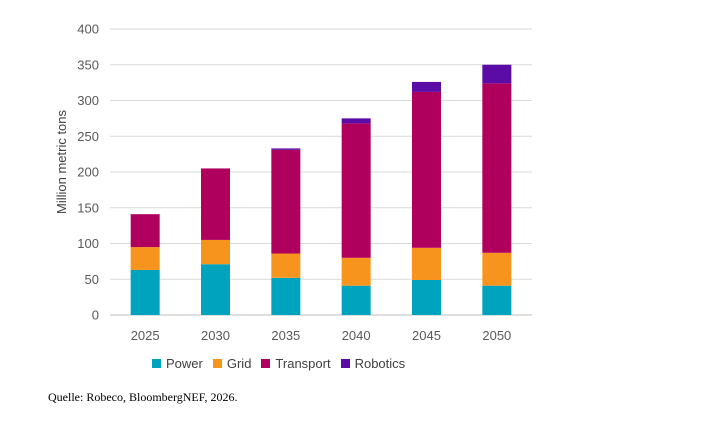 Image resolution: width=706 pixels, height=421 pixels. I want to click on y-tick-label: 350, so click(88, 64).